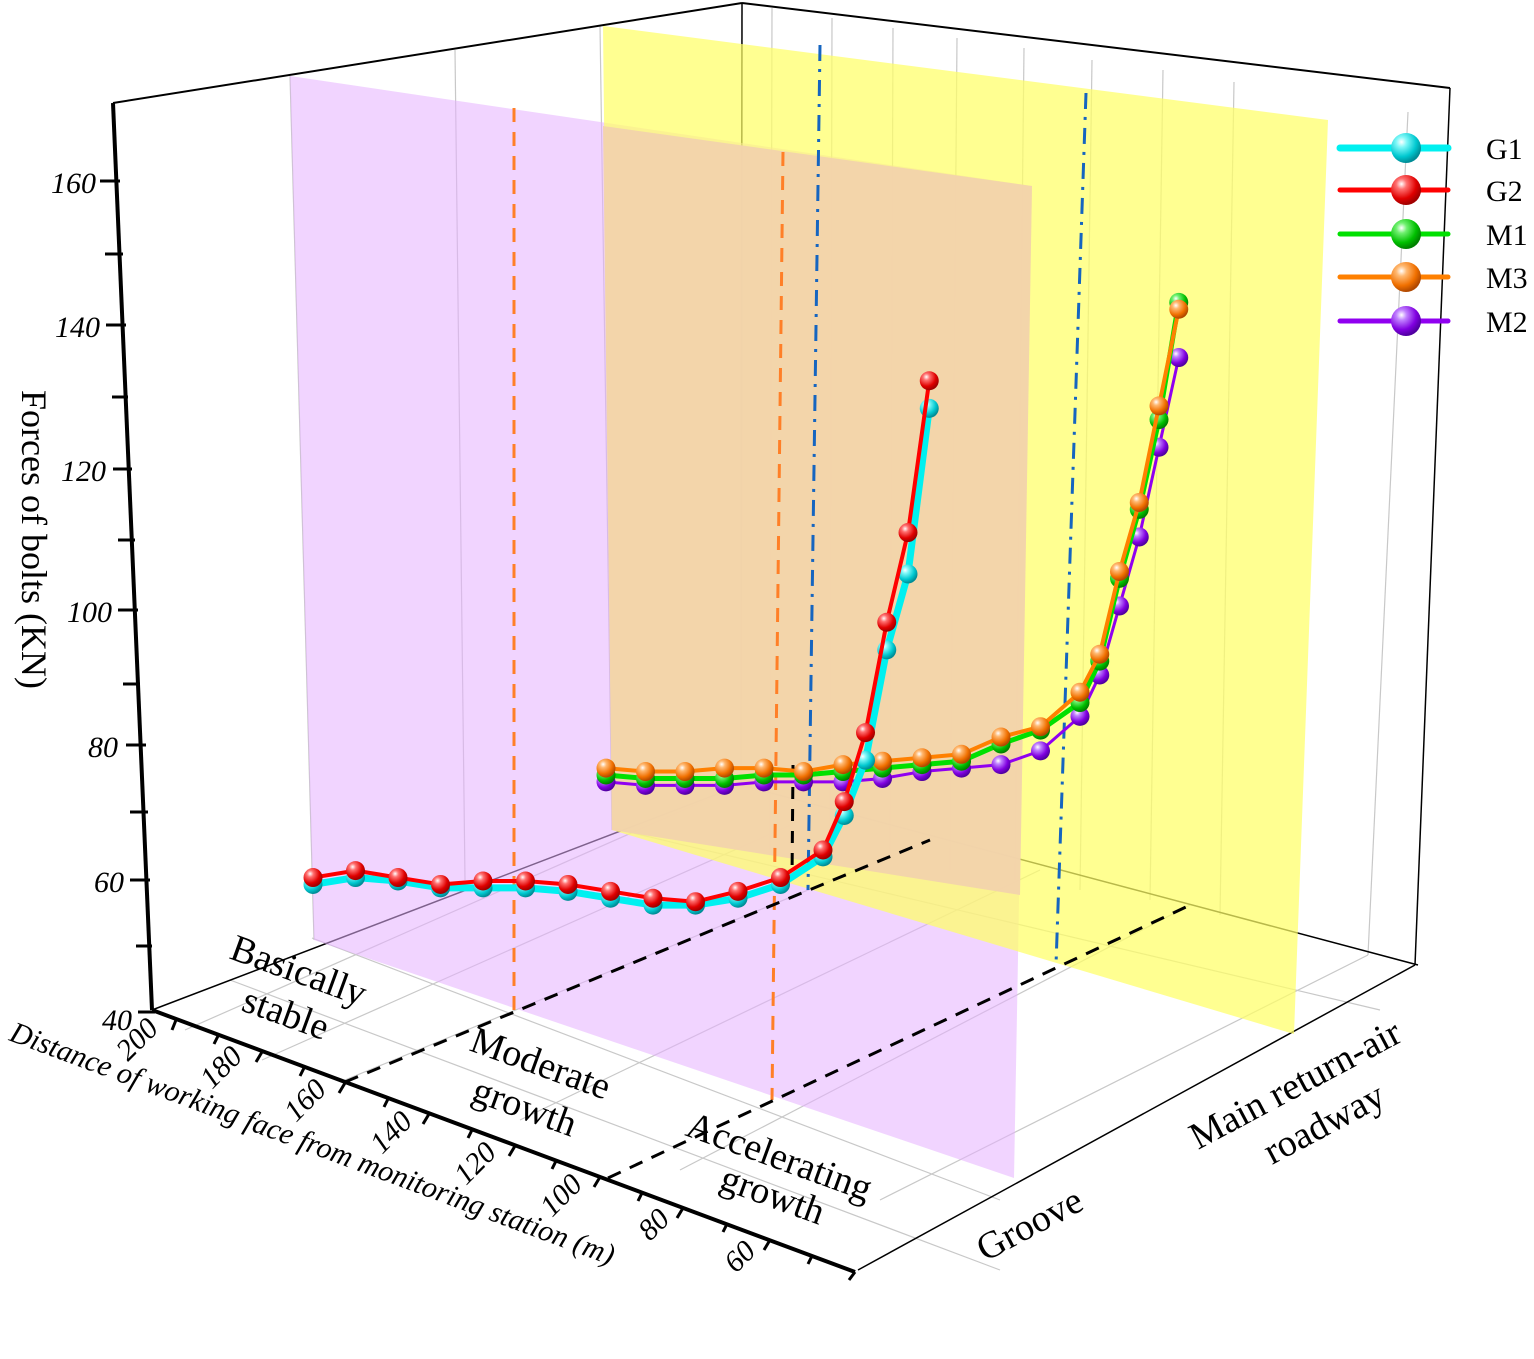 Image resolution: width=1534 pixels, height=1359 pixels. I want to click on x-tick-60: 60, so click(740, 1256).